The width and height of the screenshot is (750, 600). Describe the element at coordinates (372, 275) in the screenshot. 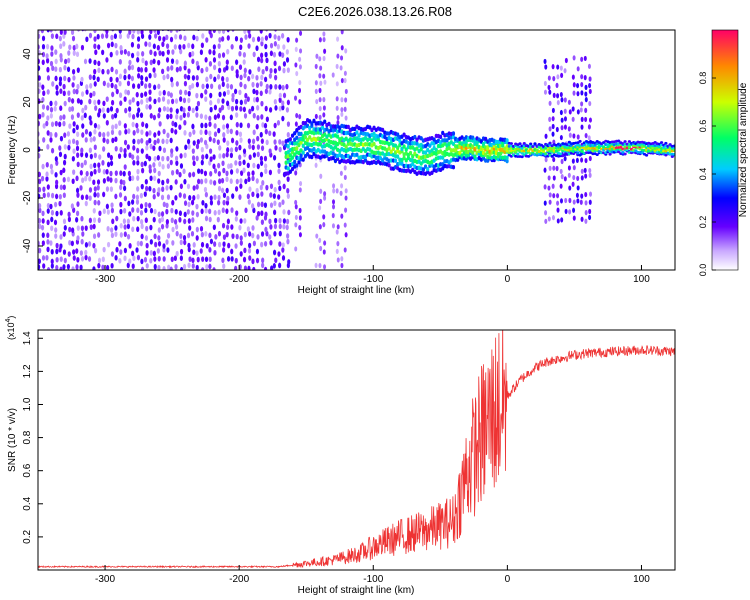

I see `spectrogram-x-ticks: -300 -200 -100 0 100` at that location.